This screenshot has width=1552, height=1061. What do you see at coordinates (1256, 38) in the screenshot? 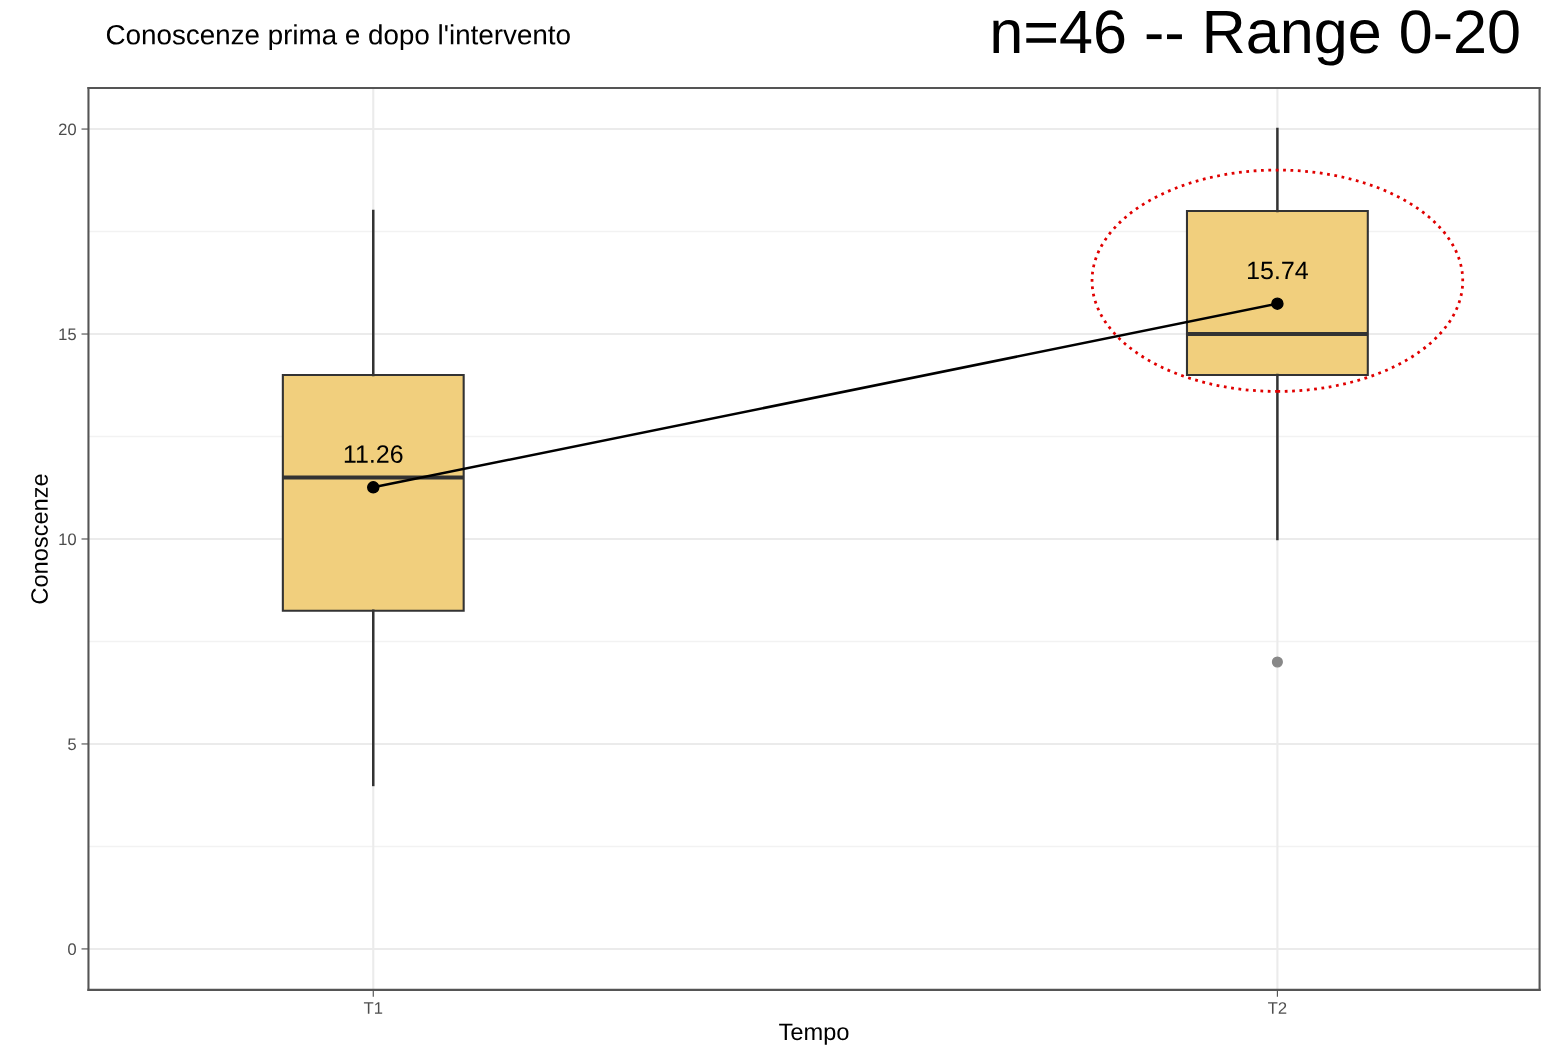
I see `text: n=46 -- Range 0-20` at bounding box center [1256, 38].